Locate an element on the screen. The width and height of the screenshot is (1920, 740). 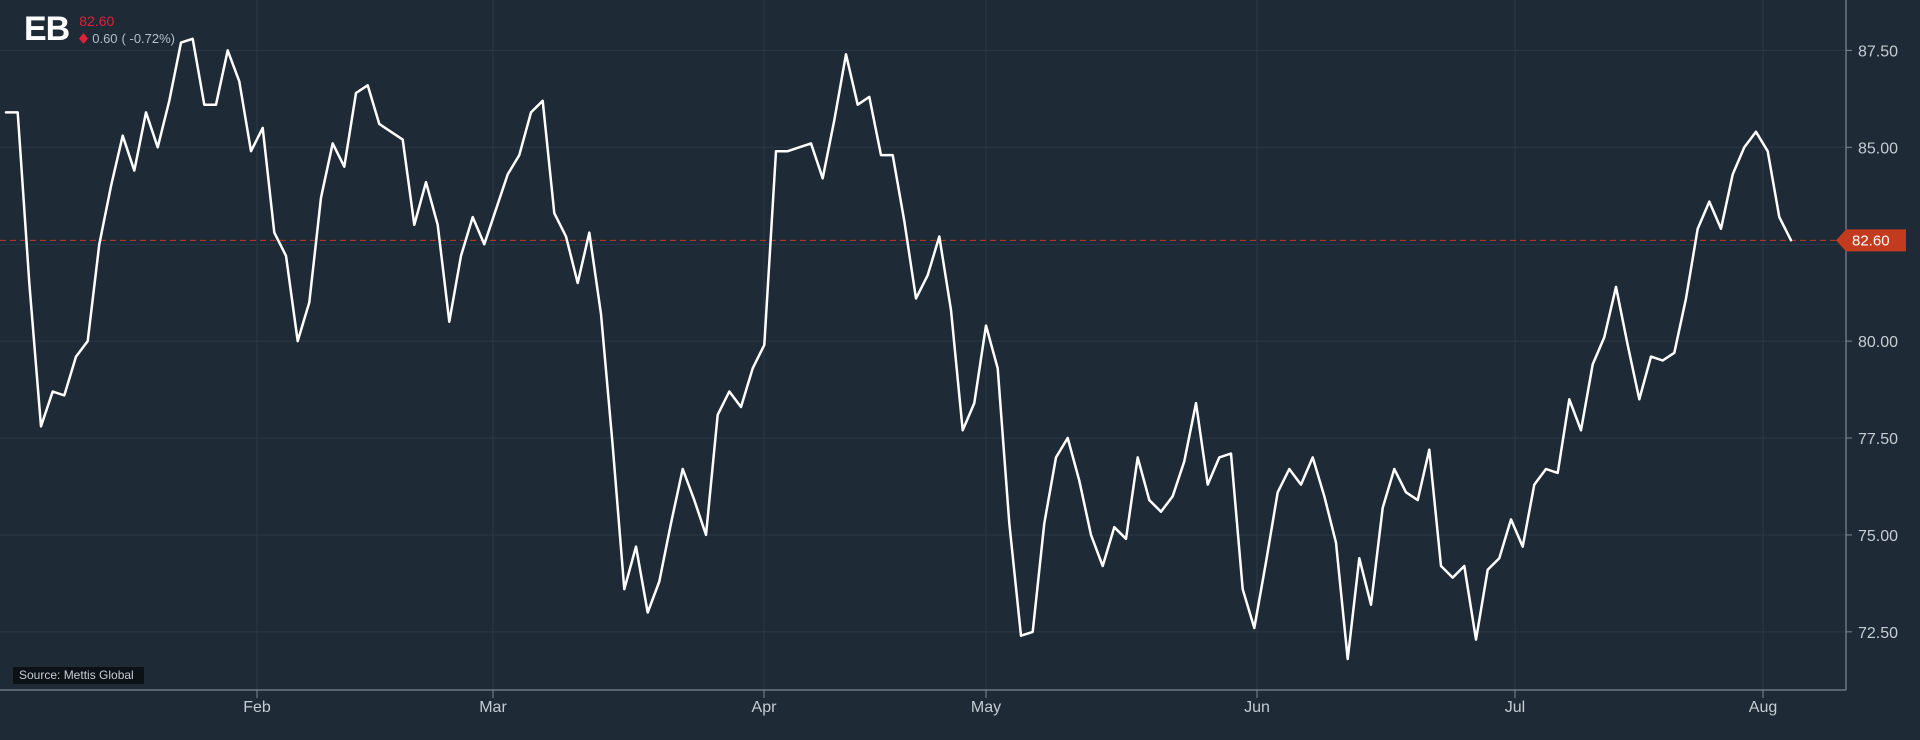
last-price-label: 82.60 is located at coordinates (1871, 240).